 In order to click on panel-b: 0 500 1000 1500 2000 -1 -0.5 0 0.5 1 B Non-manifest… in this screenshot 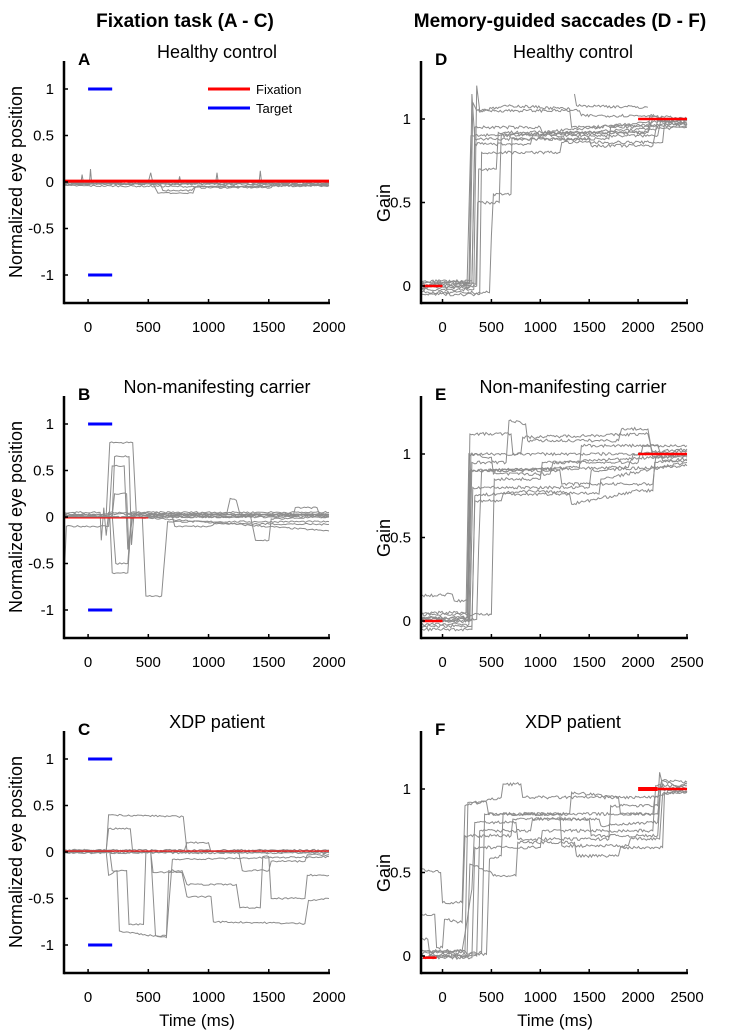, I will do `click(176, 524)`.